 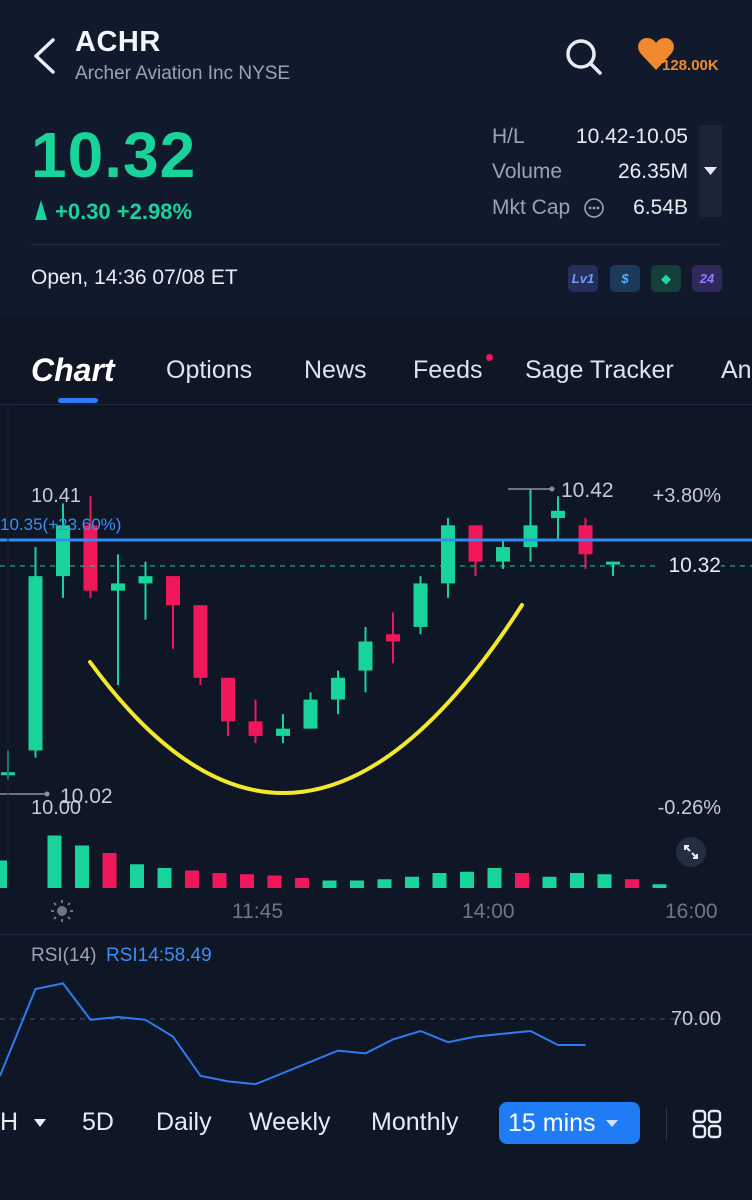 What do you see at coordinates (660, 207) in the screenshot?
I see `stat-value-mktcap: 6.54B` at bounding box center [660, 207].